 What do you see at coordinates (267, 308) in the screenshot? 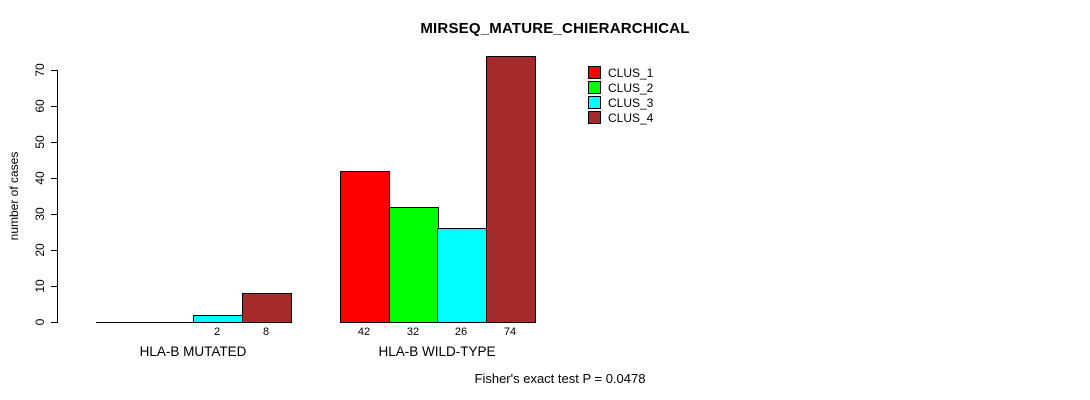
I see `bar-clus-4-hla-b-mutated` at bounding box center [267, 308].